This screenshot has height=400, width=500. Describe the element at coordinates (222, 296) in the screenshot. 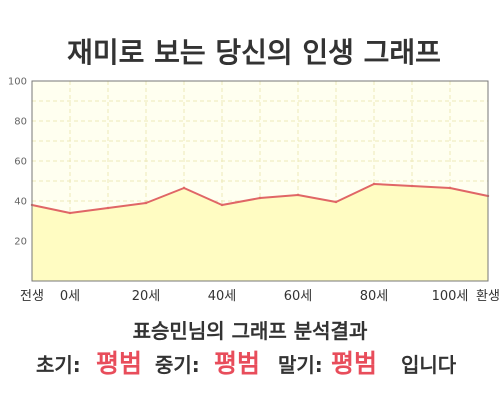

I see `x-tick-label: 40세` at that location.